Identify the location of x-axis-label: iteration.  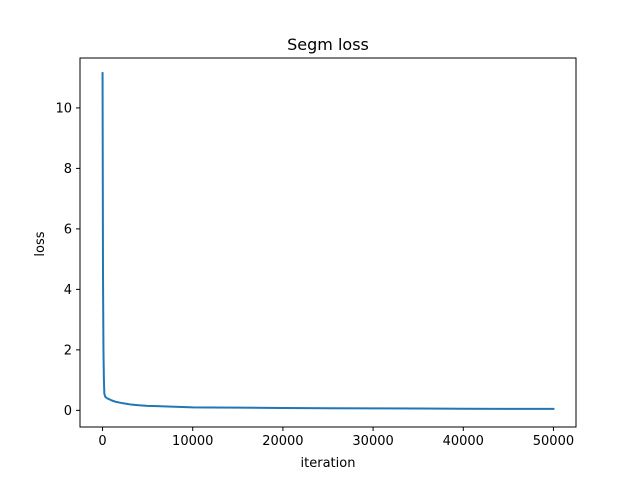
(328, 463).